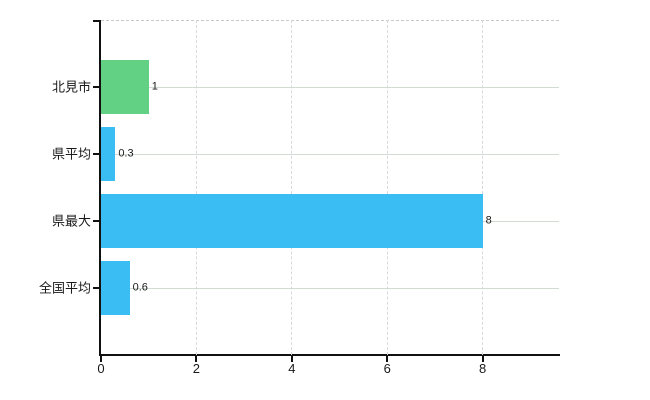 Image resolution: width=650 pixels, height=400 pixels. What do you see at coordinates (483, 368) in the screenshot?
I see `x-tick-label: 8` at bounding box center [483, 368].